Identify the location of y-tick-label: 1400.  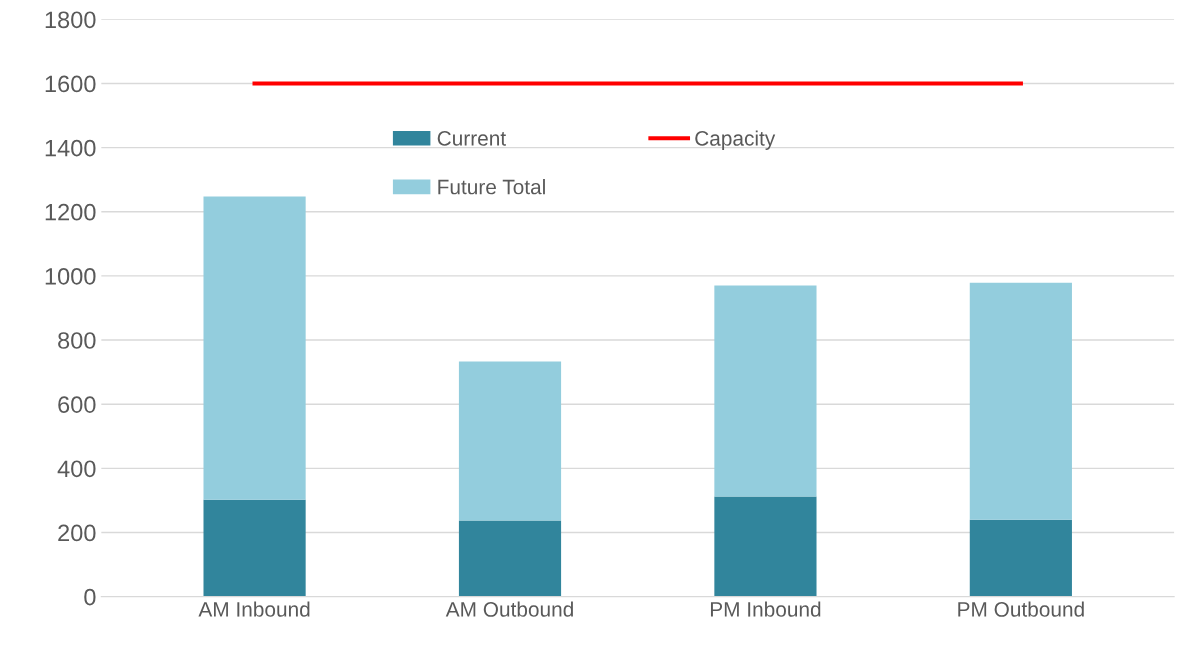
(70, 148).